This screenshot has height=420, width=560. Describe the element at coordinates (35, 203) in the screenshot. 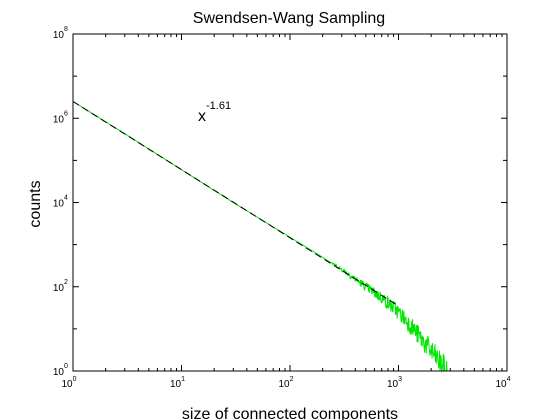

I see `y-axis-label: counts` at that location.